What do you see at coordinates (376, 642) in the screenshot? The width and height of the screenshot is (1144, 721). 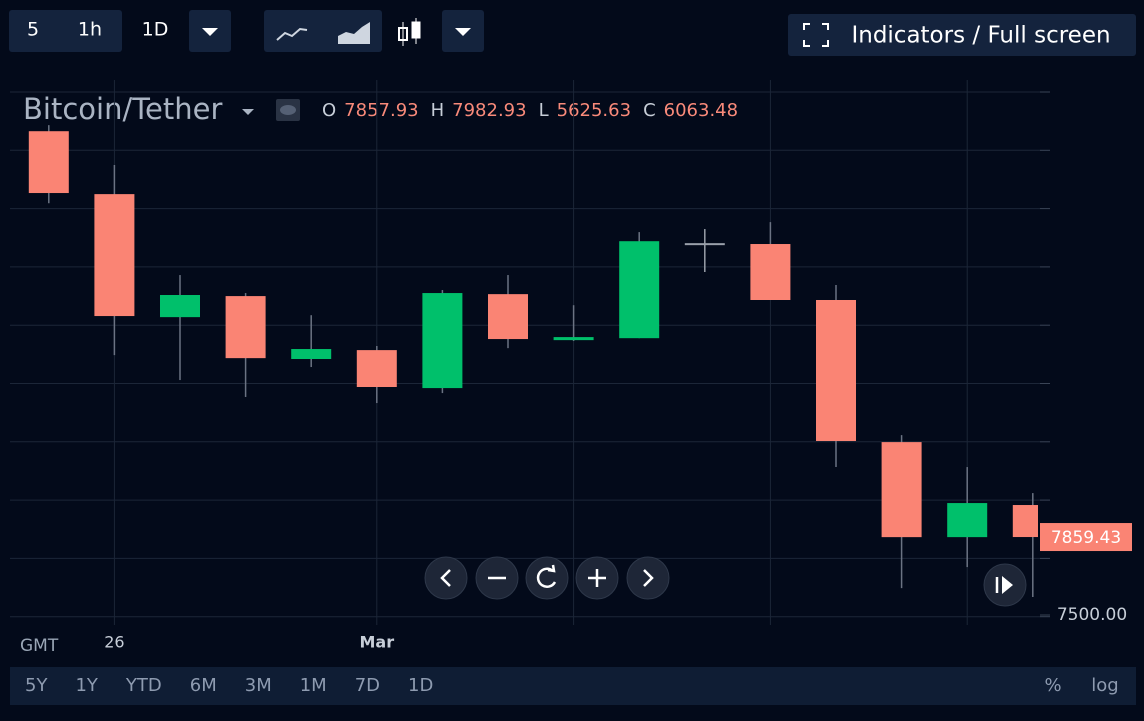 I see `x-tick-label: Mar` at bounding box center [376, 642].